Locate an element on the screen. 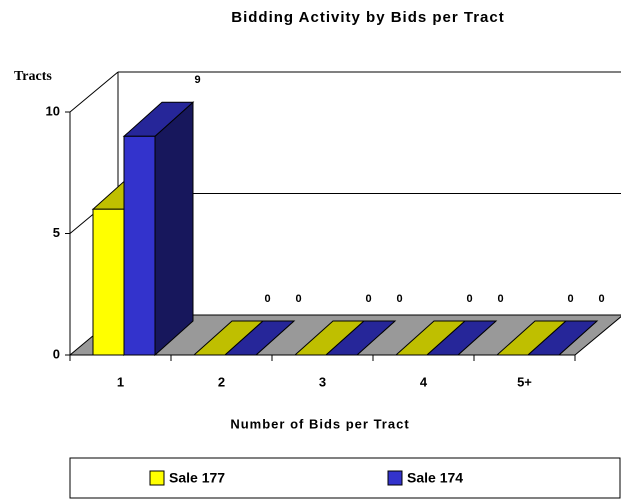 The image size is (621, 501). x-axis-title: Number of Bids per Tract is located at coordinates (319, 423).